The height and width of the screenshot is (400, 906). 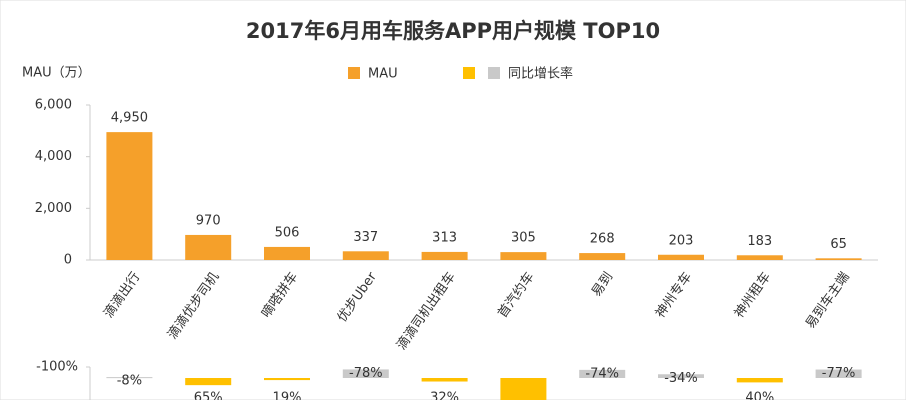 What do you see at coordinates (453, 31) in the screenshot?
I see `chart-title: 2017年6月用车服务APP用户规模 TOP10` at bounding box center [453, 31].